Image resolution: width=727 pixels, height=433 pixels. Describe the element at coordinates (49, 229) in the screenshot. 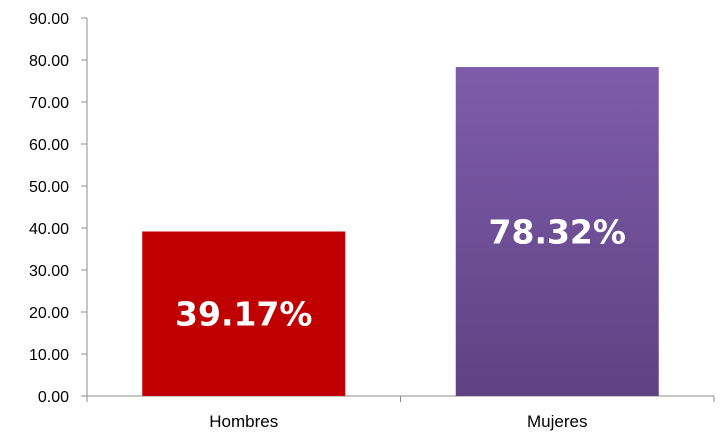

I see `y-tick-label: 40.00` at that location.